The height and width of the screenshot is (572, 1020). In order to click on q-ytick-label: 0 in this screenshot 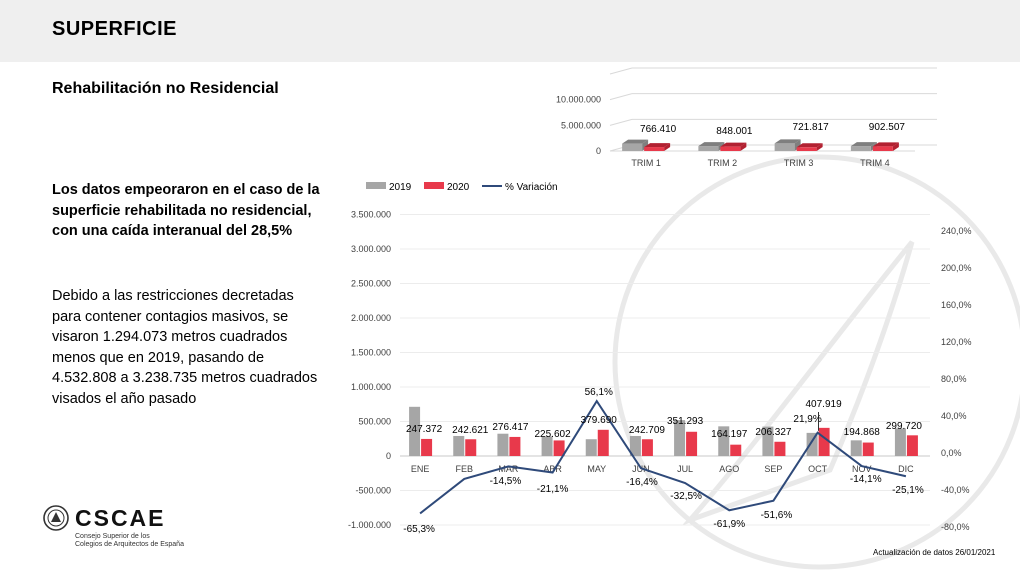, I will do `click(598, 151)`.